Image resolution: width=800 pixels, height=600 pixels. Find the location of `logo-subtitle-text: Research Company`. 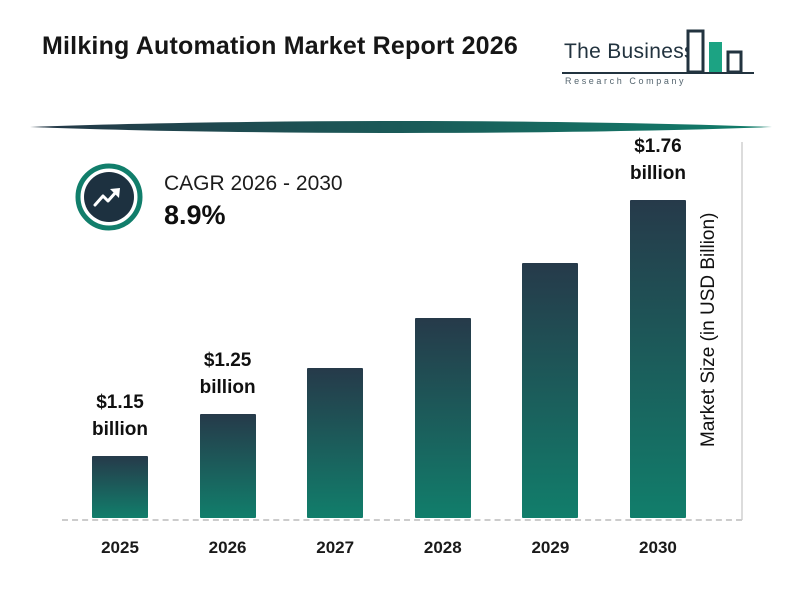

logo-subtitle-text: Research Company is located at coordinates (626, 81).